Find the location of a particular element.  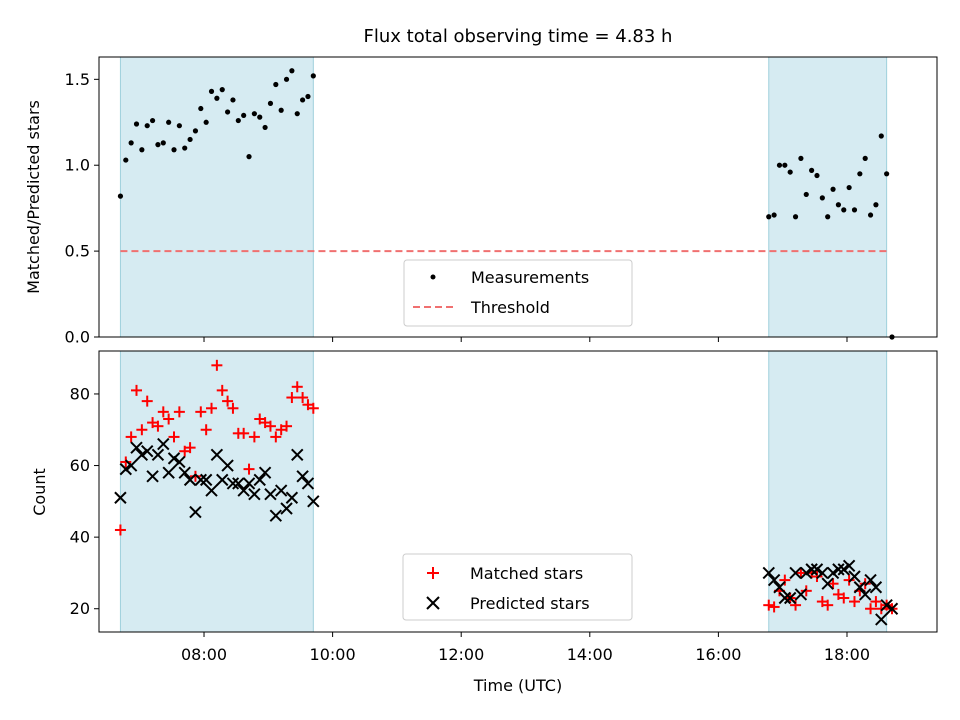

count-y-tick-label: 20 is located at coordinates (80, 608).